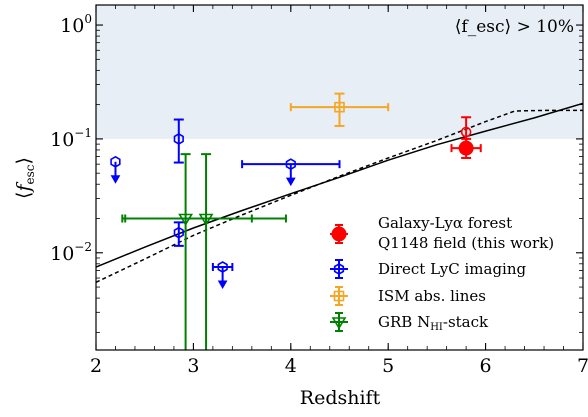  What do you see at coordinates (25, 178) in the screenshot?
I see `y-axis-title: ⟨fesc⟩` at bounding box center [25, 178].